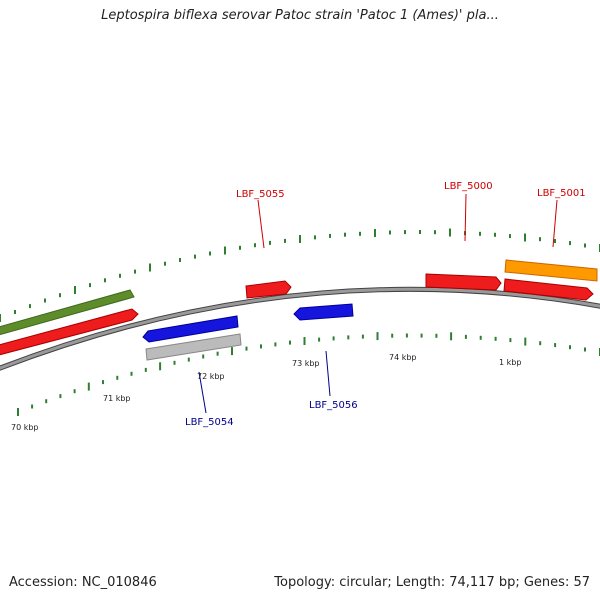  I want to click on red-gene-lbf5055, so click(268, 289).